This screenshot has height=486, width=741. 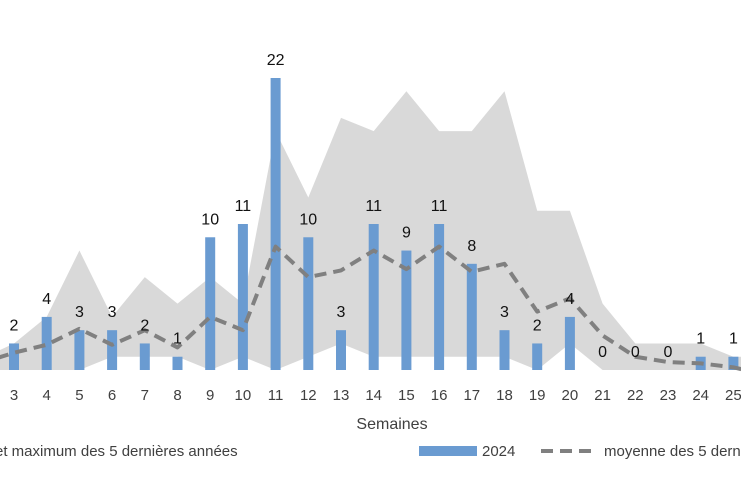 What do you see at coordinates (210, 219) in the screenshot?
I see `data-label-week-9: 10` at bounding box center [210, 219].